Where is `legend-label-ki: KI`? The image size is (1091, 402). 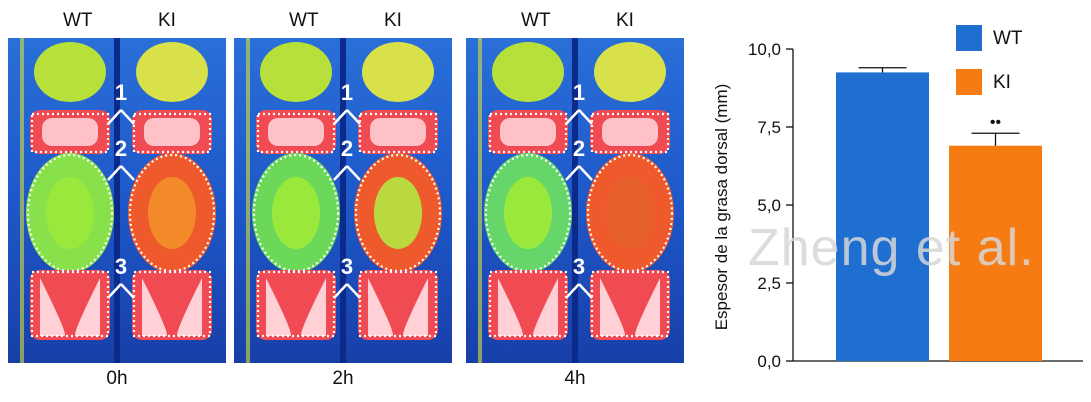 legend-label-ki: KI is located at coordinates (1002, 82).